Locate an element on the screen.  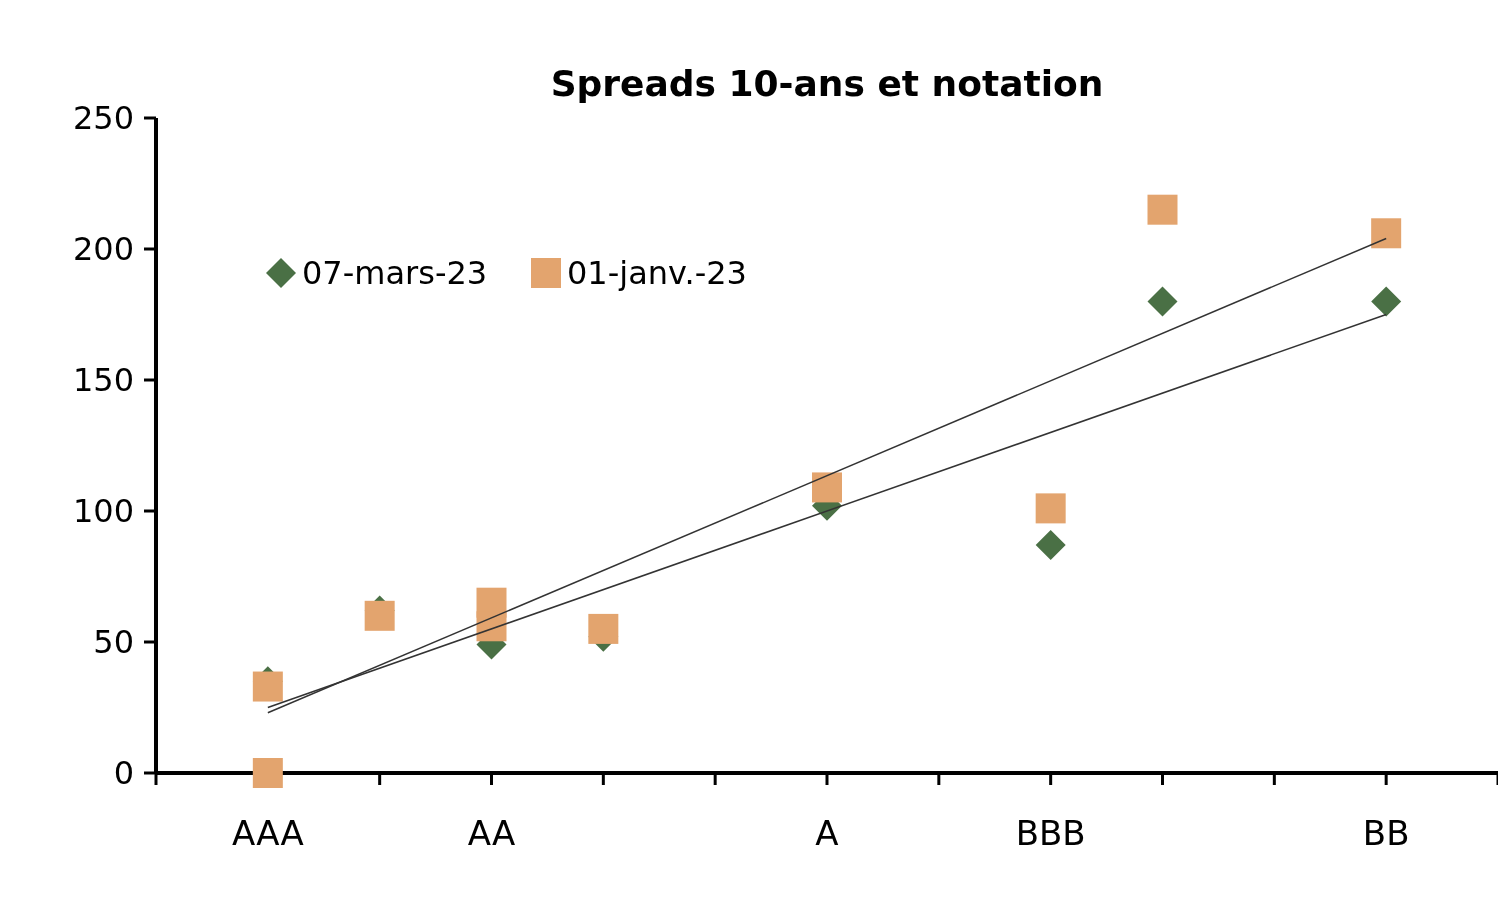
y-tick-label: 100 is located at coordinates (103, 511).